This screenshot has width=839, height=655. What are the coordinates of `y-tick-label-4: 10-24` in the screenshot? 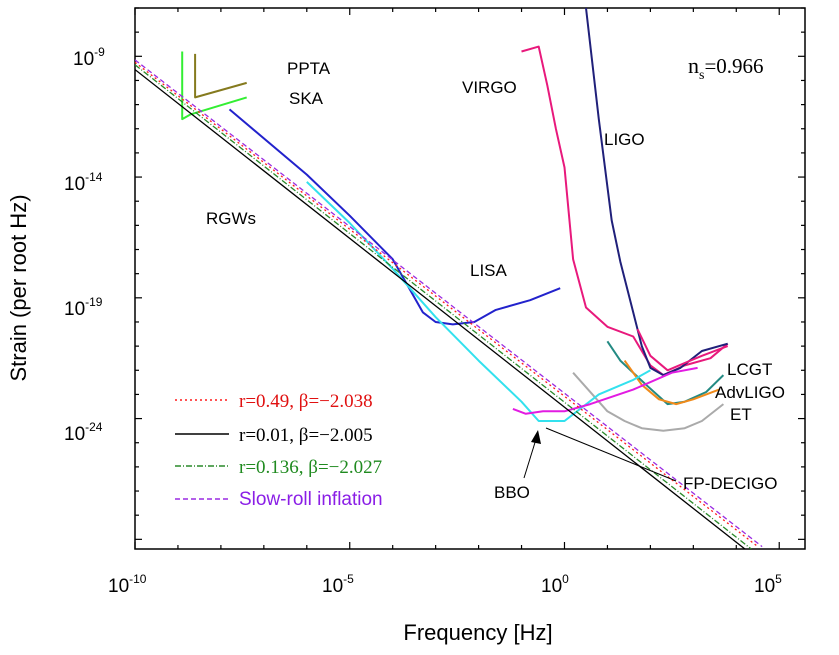 It's located at (83, 432).